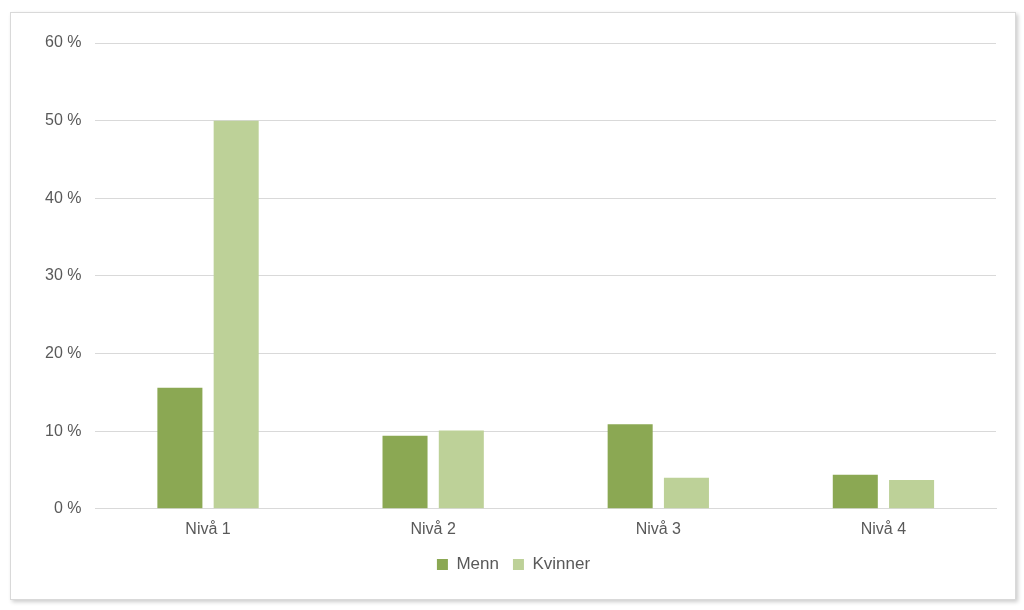  I want to click on y-tick-label: 10 %, so click(63, 430).